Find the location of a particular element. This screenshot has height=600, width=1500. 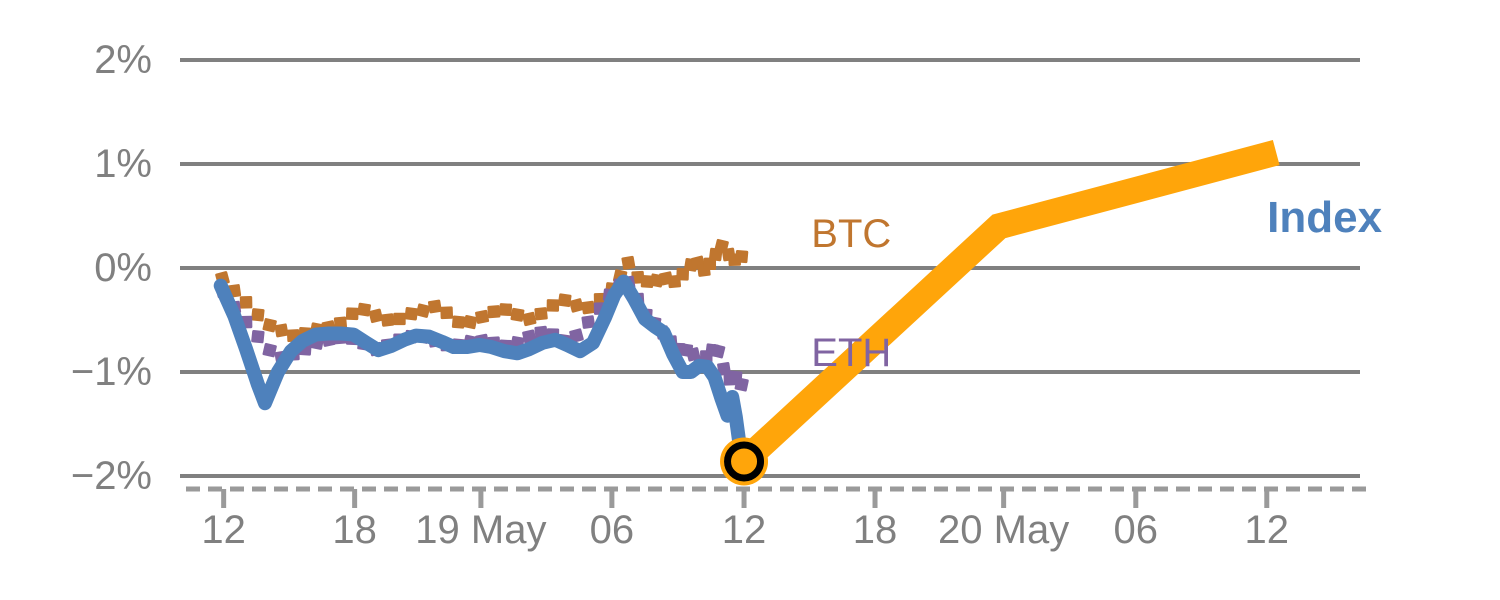

series-label-index: Index is located at coordinates (1325, 218).